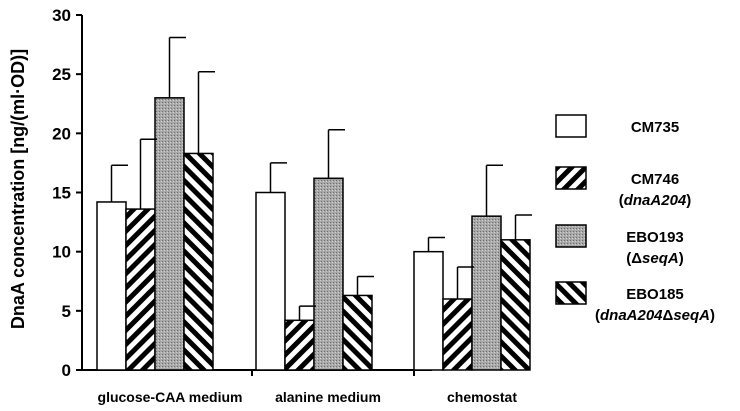 Image resolution: width=740 pixels, height=411 pixels. I want to click on legend-item: EBO193 (ΔseqA), so click(619, 245).